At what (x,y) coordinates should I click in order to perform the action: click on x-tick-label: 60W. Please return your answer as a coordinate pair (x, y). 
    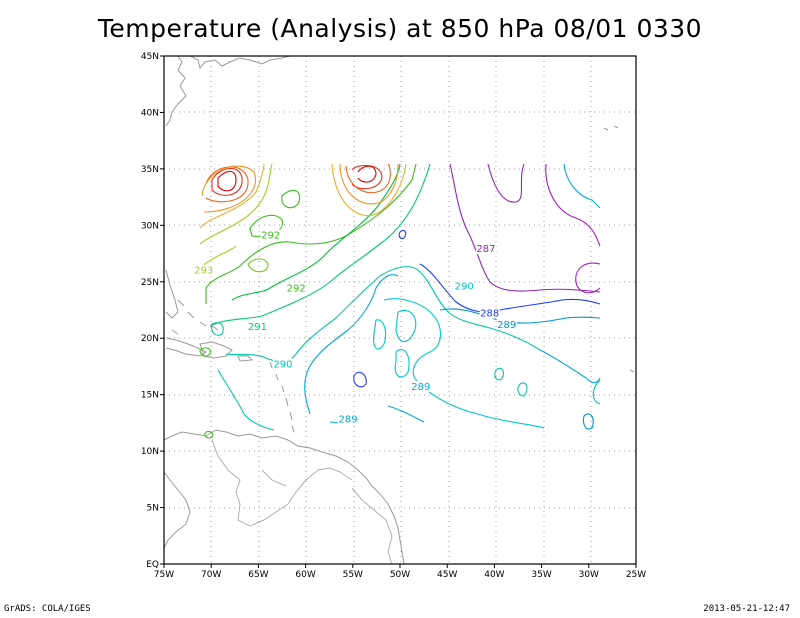
    Looking at the image, I should click on (305, 575).